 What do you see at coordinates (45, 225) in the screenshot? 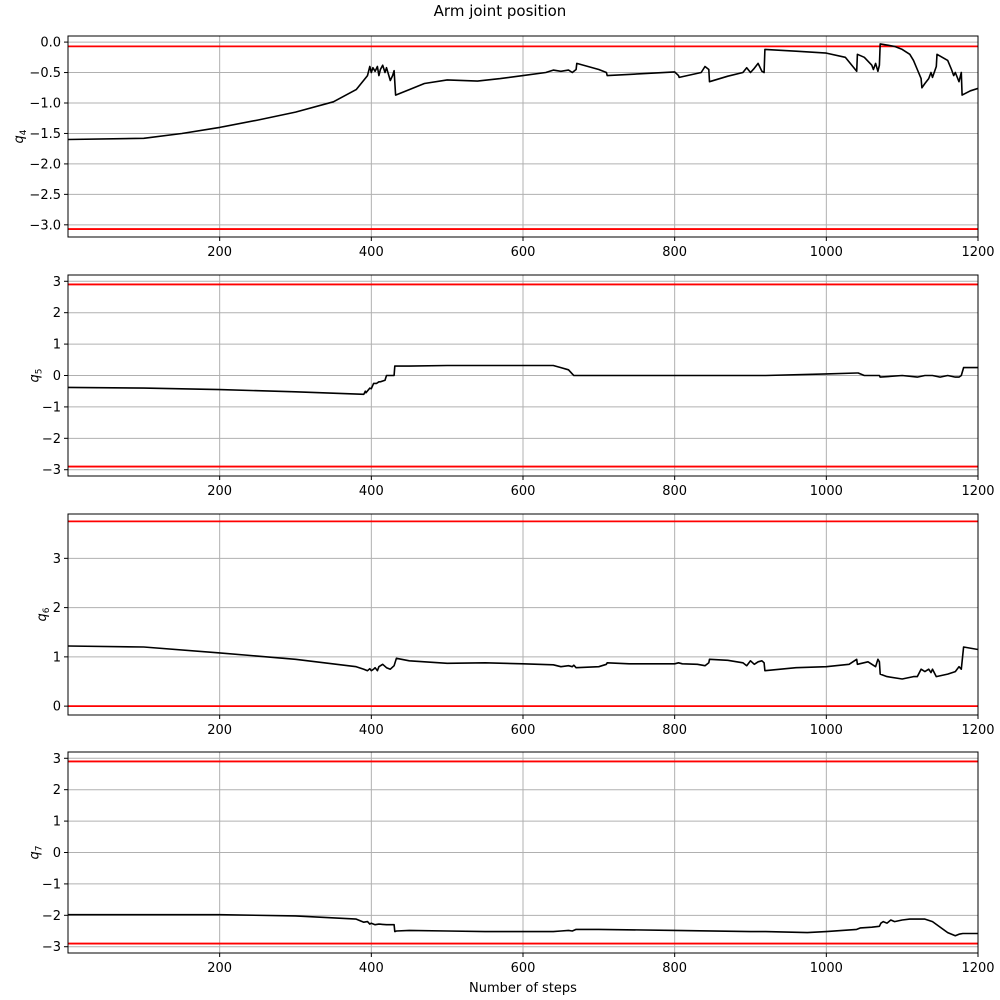
I see `y-tick-label: −3.0` at bounding box center [45, 225].